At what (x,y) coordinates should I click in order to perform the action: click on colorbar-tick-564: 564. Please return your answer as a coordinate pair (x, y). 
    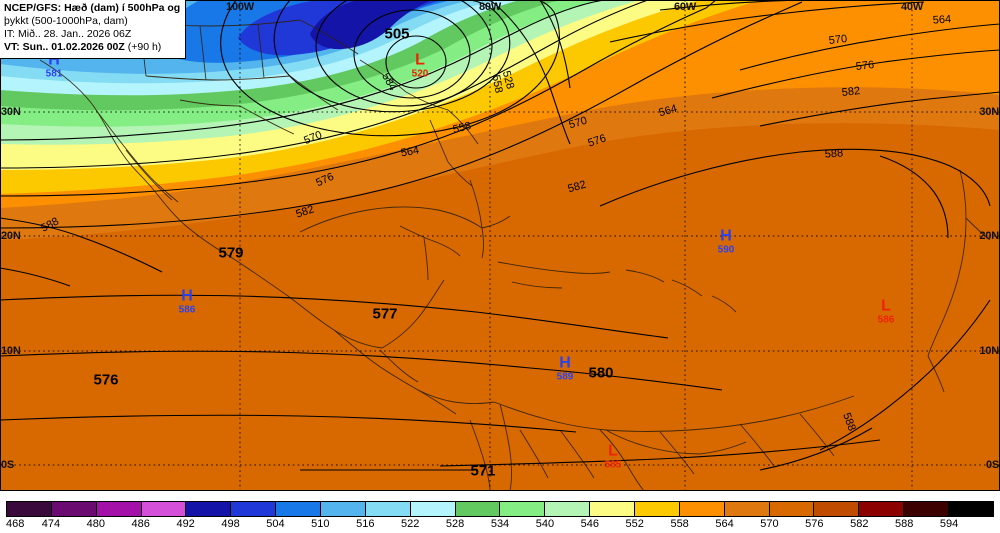
    Looking at the image, I should click on (724, 524).